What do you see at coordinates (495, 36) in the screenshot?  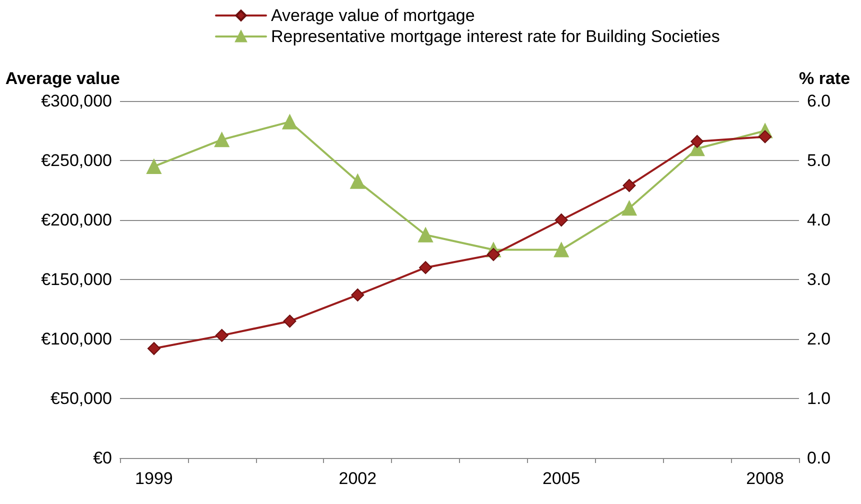 I see `legend-label: Representative mortgage interest rate for Building Societies` at bounding box center [495, 36].